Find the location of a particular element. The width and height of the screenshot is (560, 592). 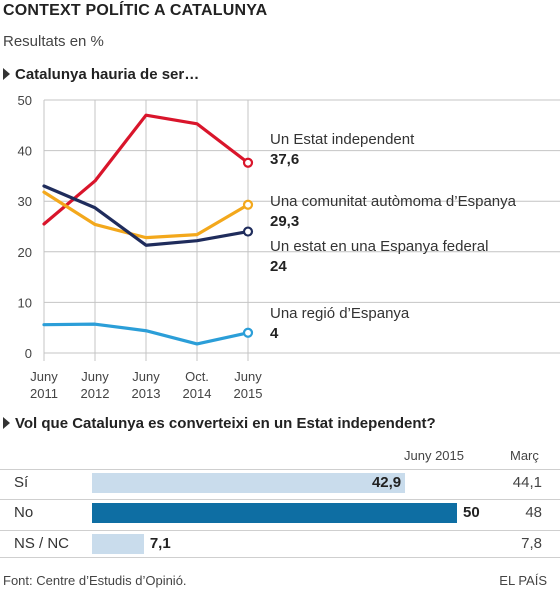

bar-value-label: 42,9 is located at coordinates (386, 482).